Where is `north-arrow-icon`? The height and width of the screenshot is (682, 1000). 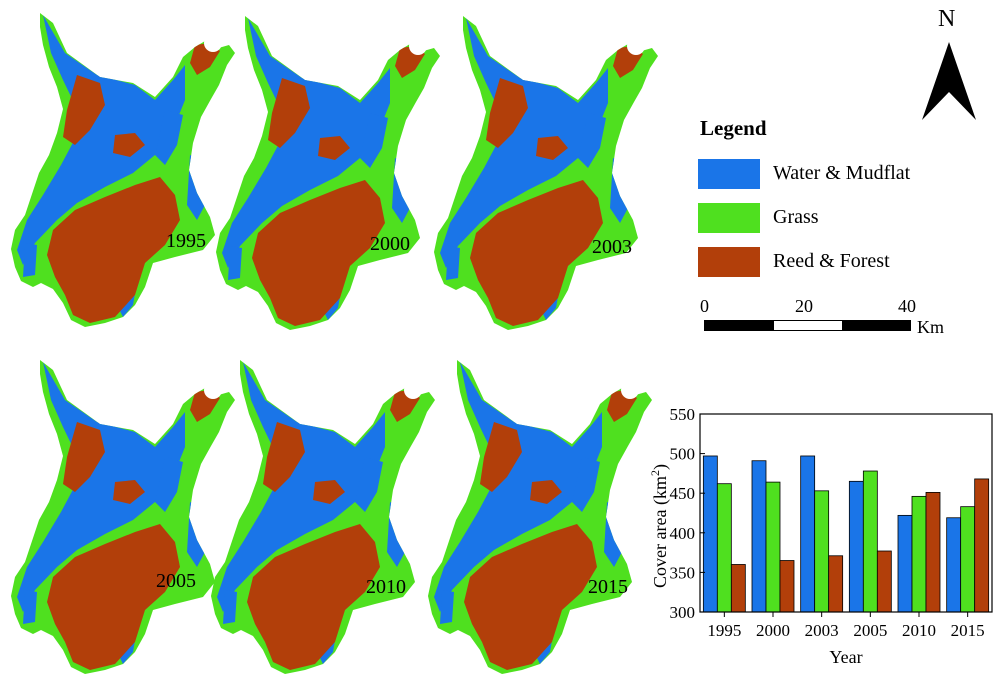 north-arrow-icon is located at coordinates (949, 81).